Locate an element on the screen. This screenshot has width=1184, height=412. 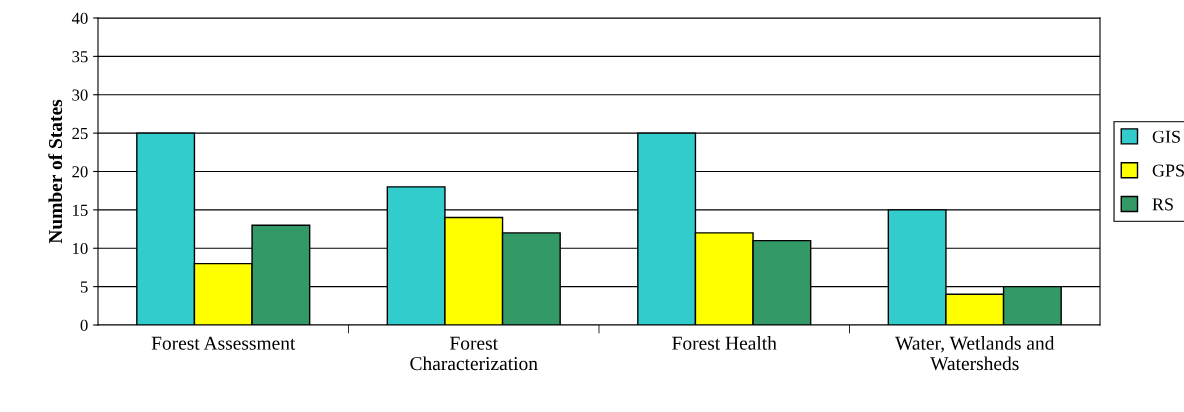
x-tick-label: Forest Assessment is located at coordinates (223, 343).